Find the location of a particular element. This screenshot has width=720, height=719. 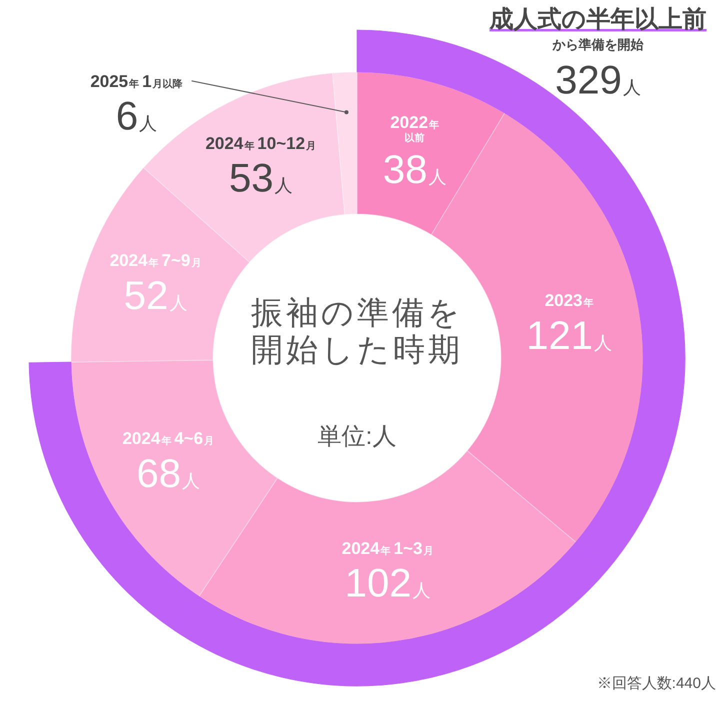

series-total: 329人 is located at coordinates (598, 80).